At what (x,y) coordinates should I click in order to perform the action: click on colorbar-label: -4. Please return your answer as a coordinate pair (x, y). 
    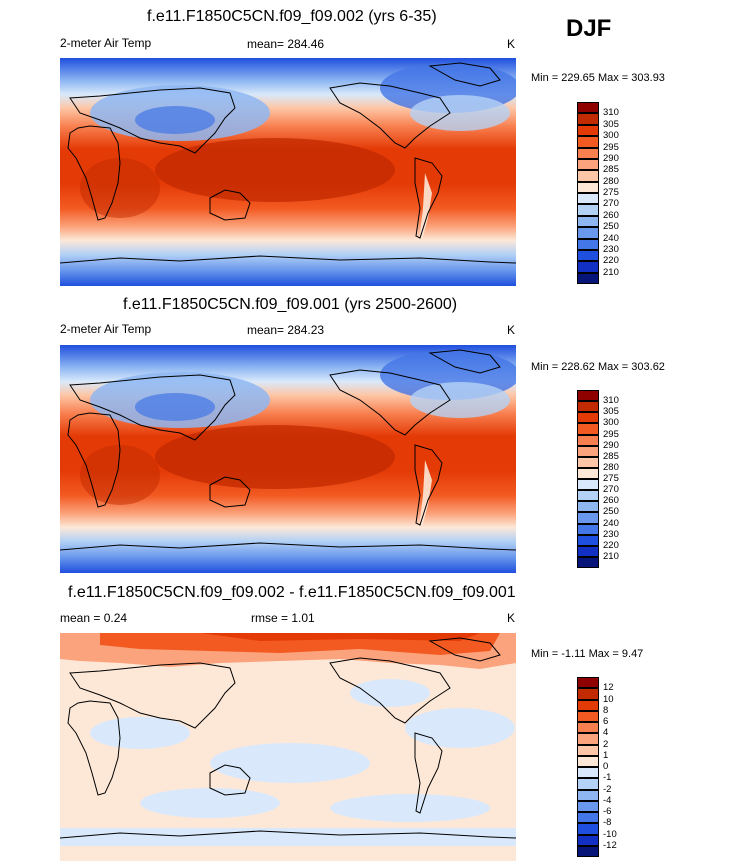
    Looking at the image, I should click on (607, 800).